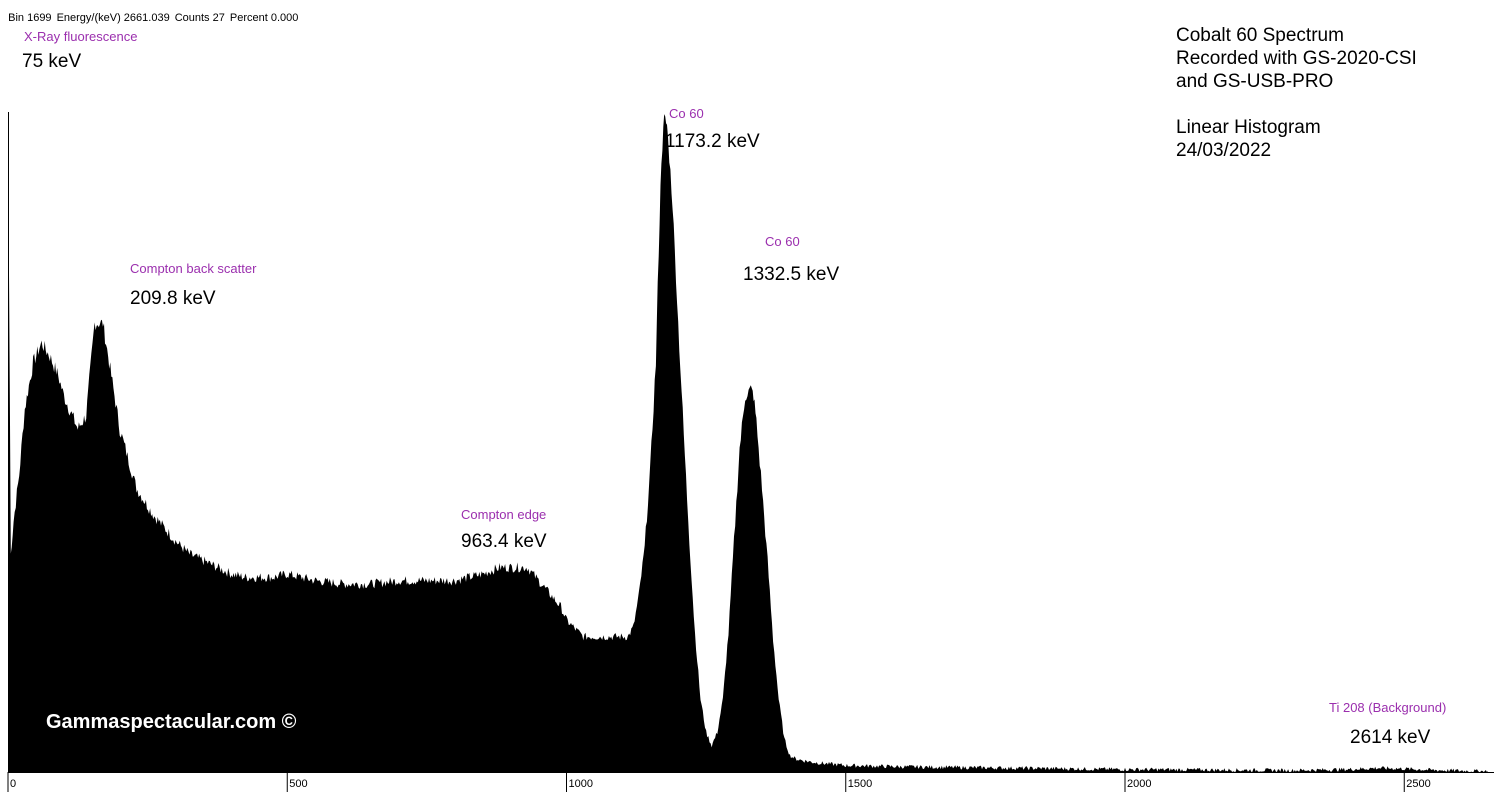  What do you see at coordinates (782, 241) in the screenshot?
I see `annotation-co60-2-label: Co 60` at bounding box center [782, 241].